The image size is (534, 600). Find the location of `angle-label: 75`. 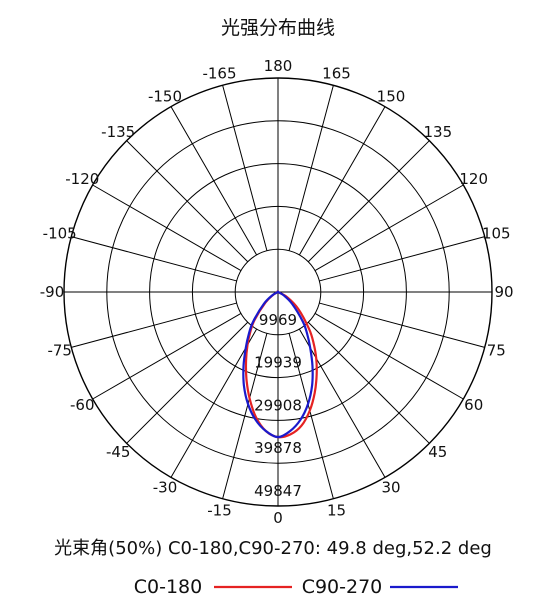

angle-label: 75 is located at coordinates (496, 350).